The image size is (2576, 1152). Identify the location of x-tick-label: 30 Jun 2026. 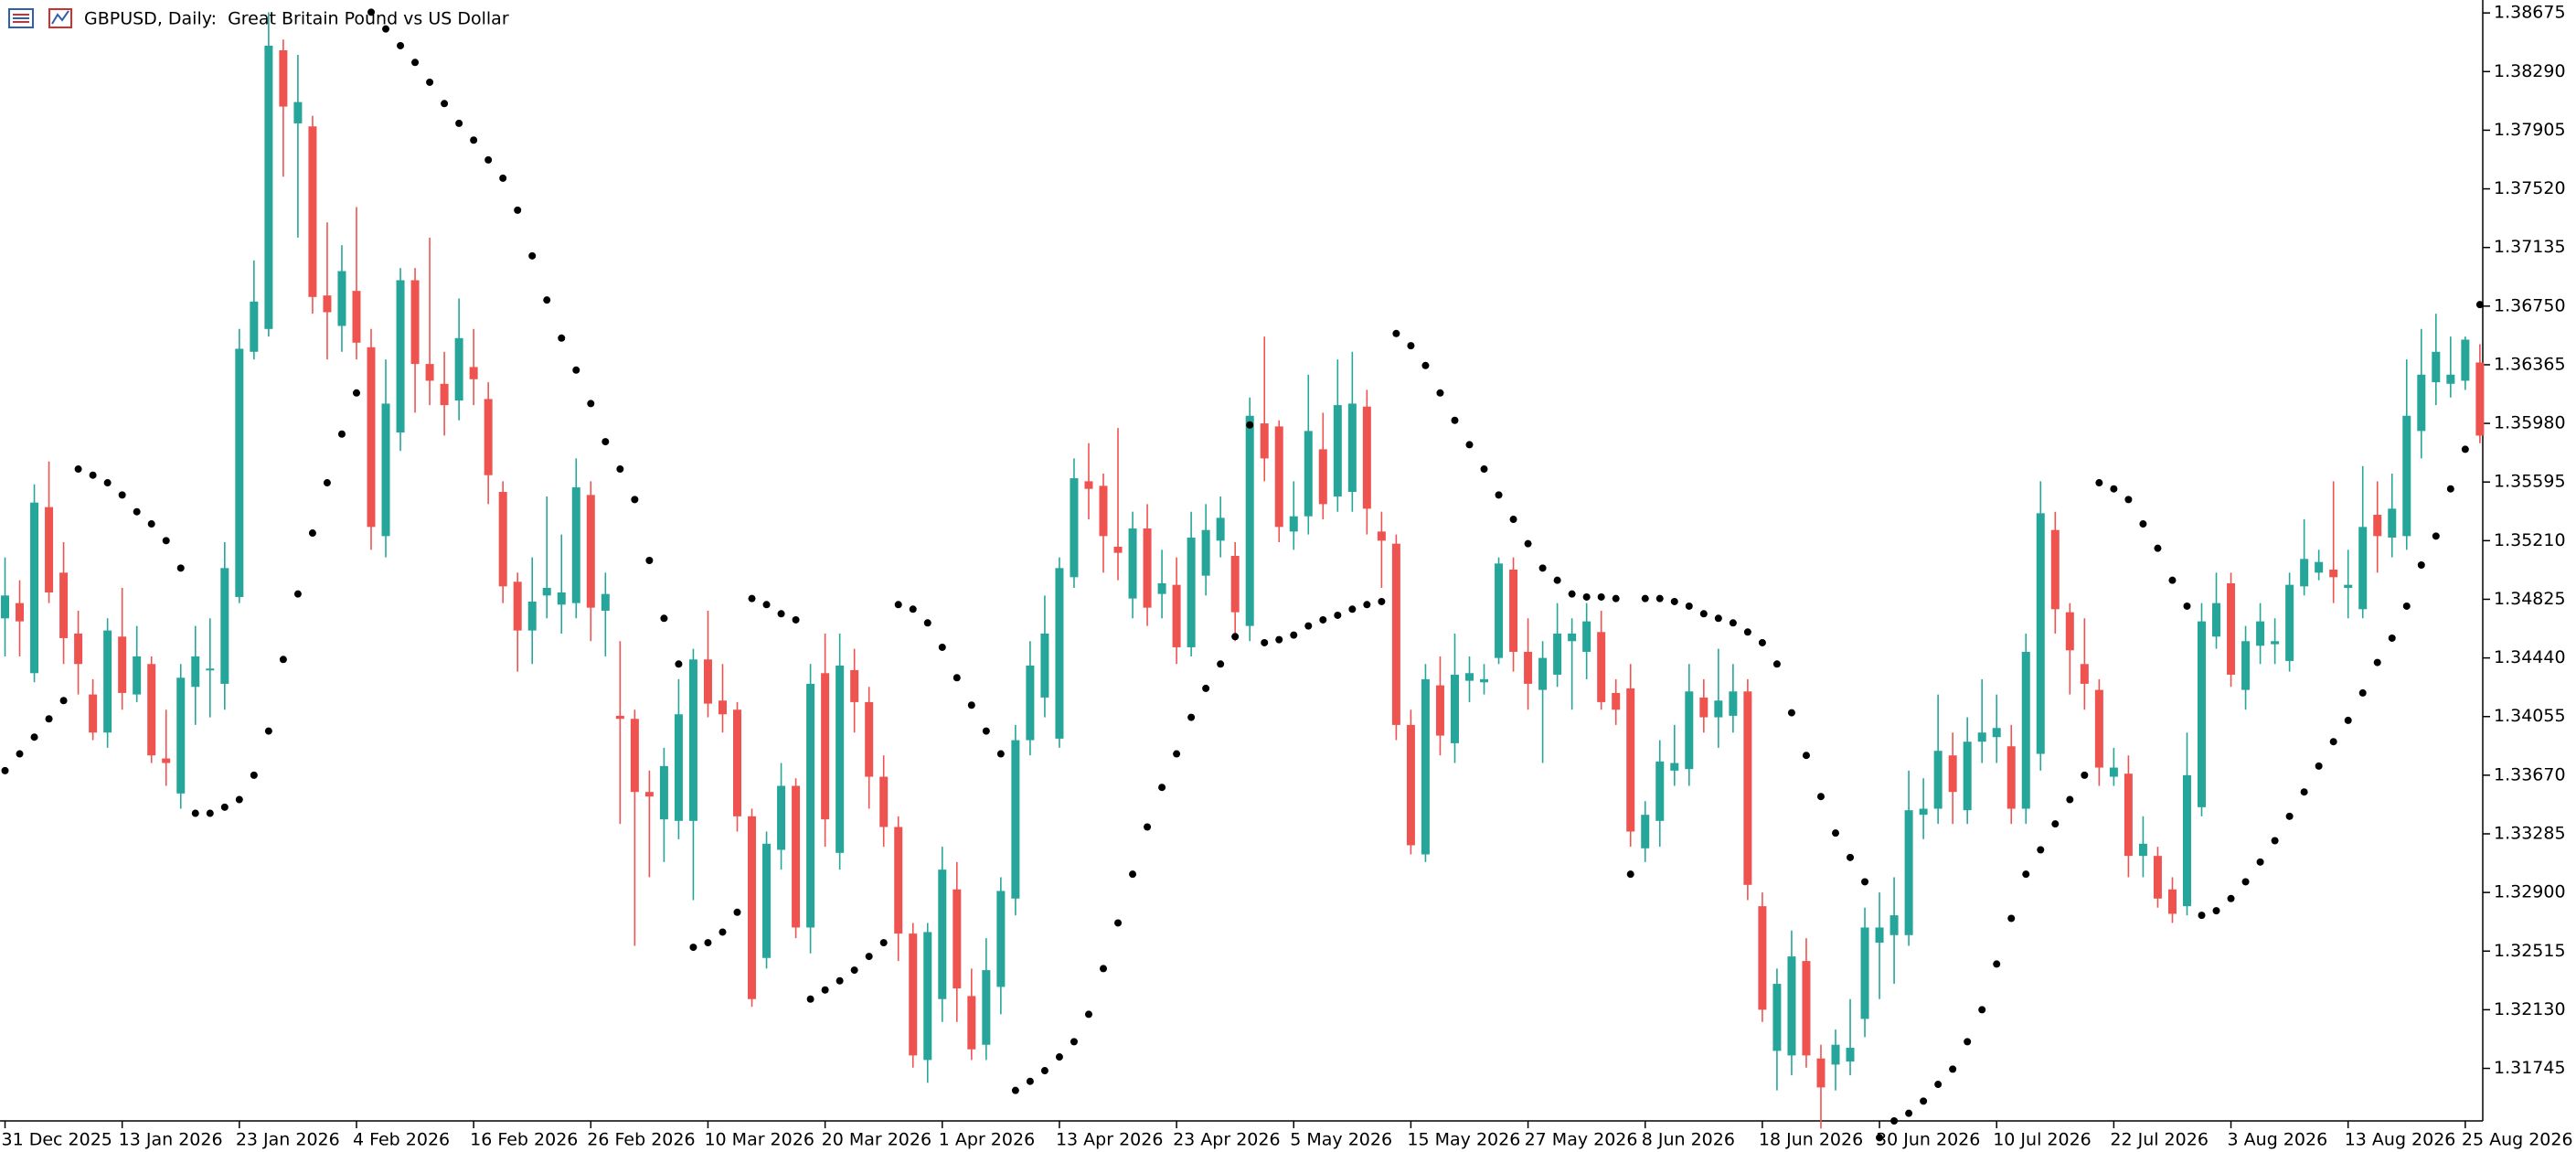
(1928, 1140).